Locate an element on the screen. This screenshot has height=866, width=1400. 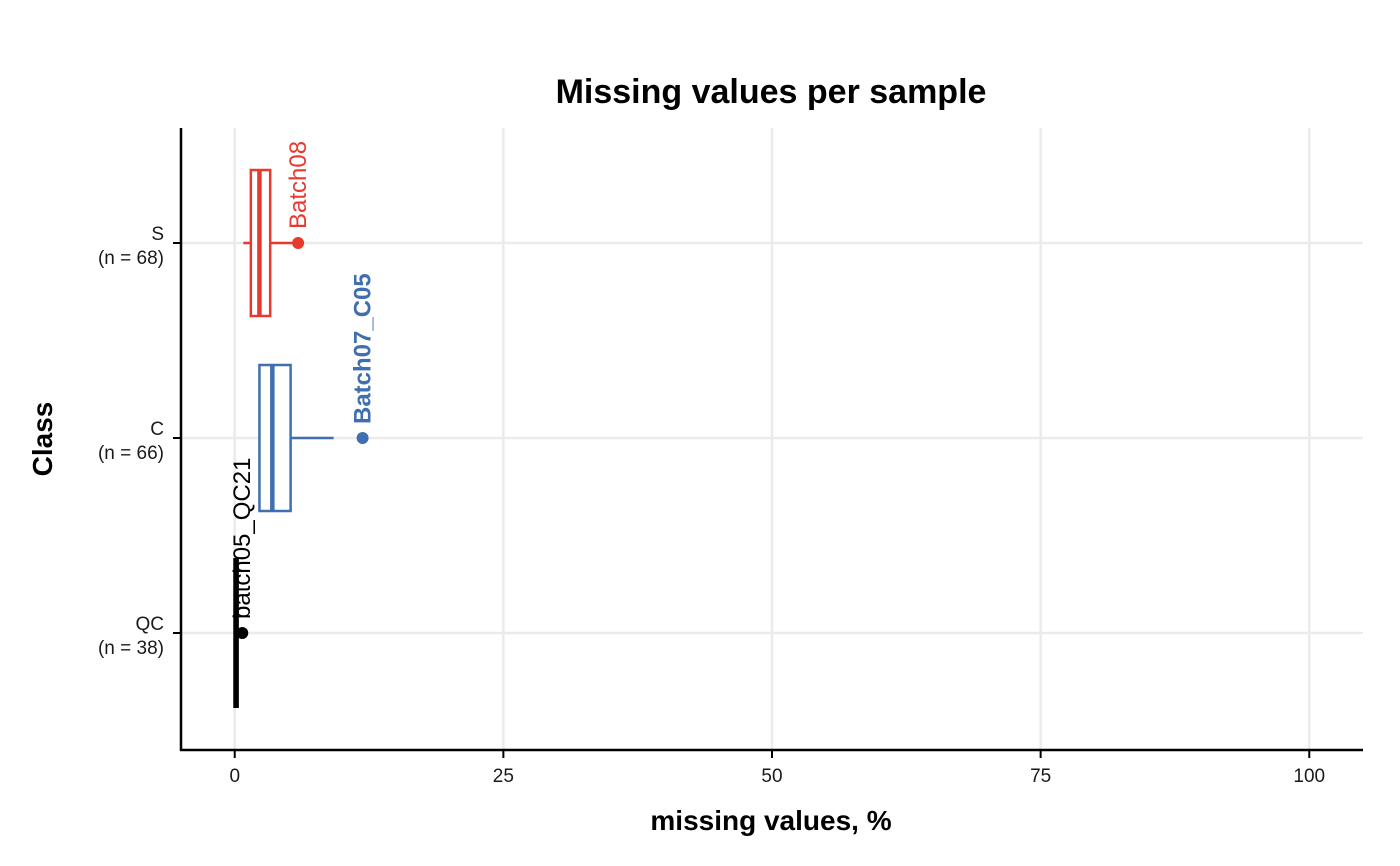
x-axis-title: missing values, % is located at coordinates (770, 820).